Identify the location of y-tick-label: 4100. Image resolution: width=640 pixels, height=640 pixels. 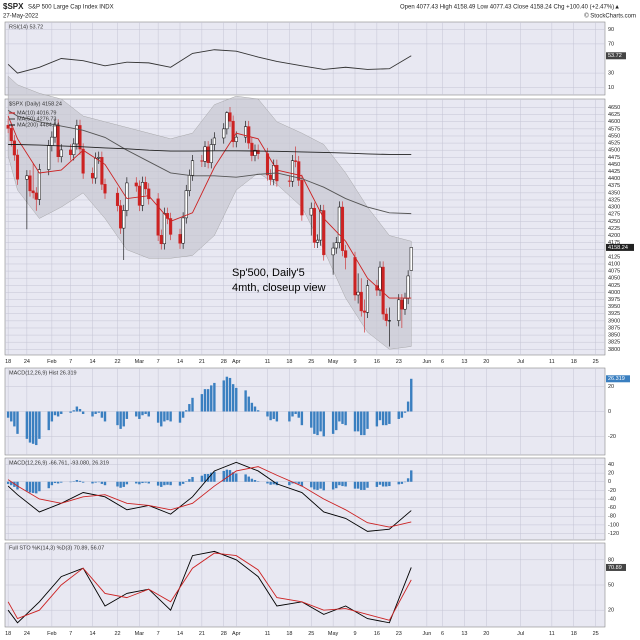
(614, 264).